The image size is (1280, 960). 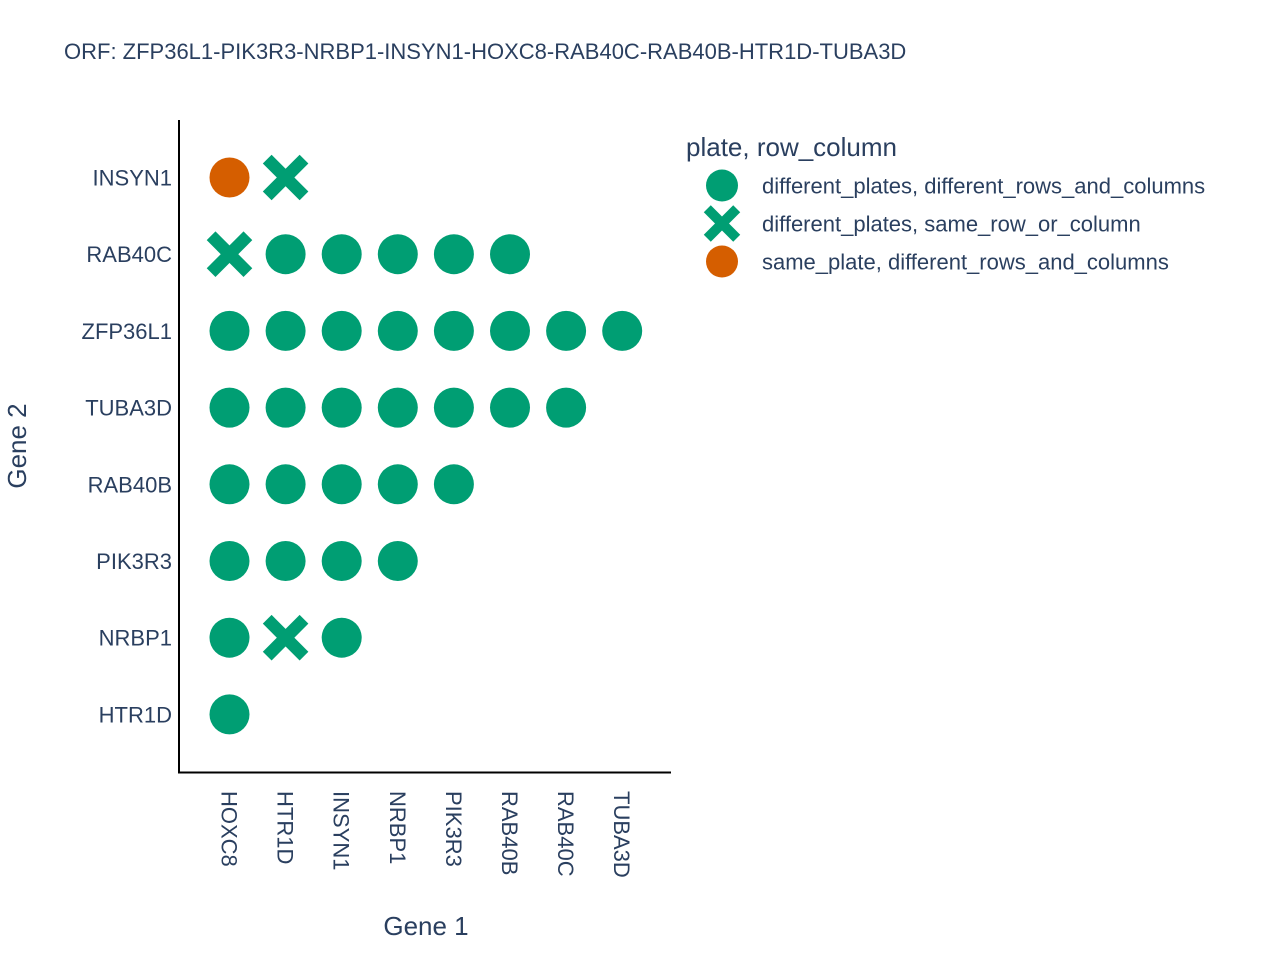 I want to click on marker-htr1d-pik3r3, so click(x=285, y=561).